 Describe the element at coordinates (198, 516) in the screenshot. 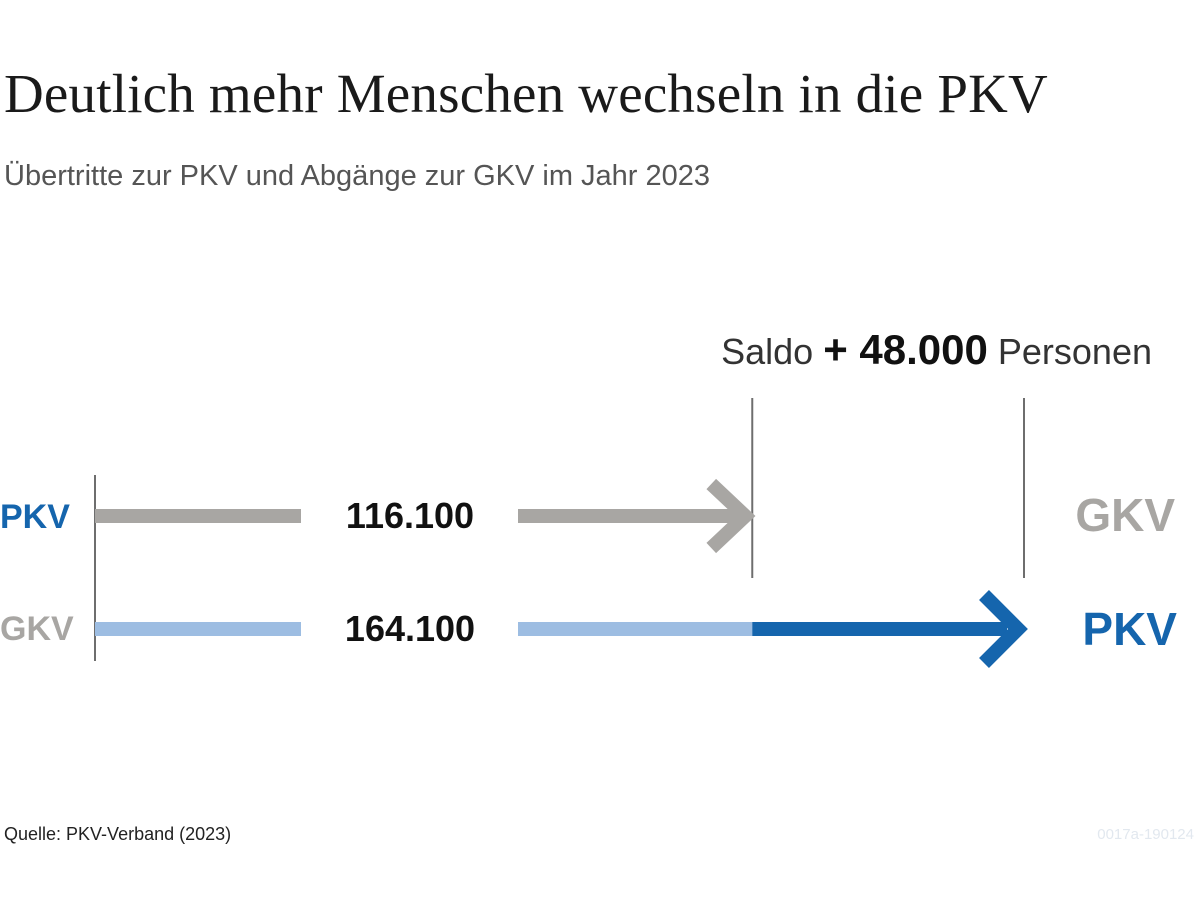

I see `row1-bar-segment-left` at that location.